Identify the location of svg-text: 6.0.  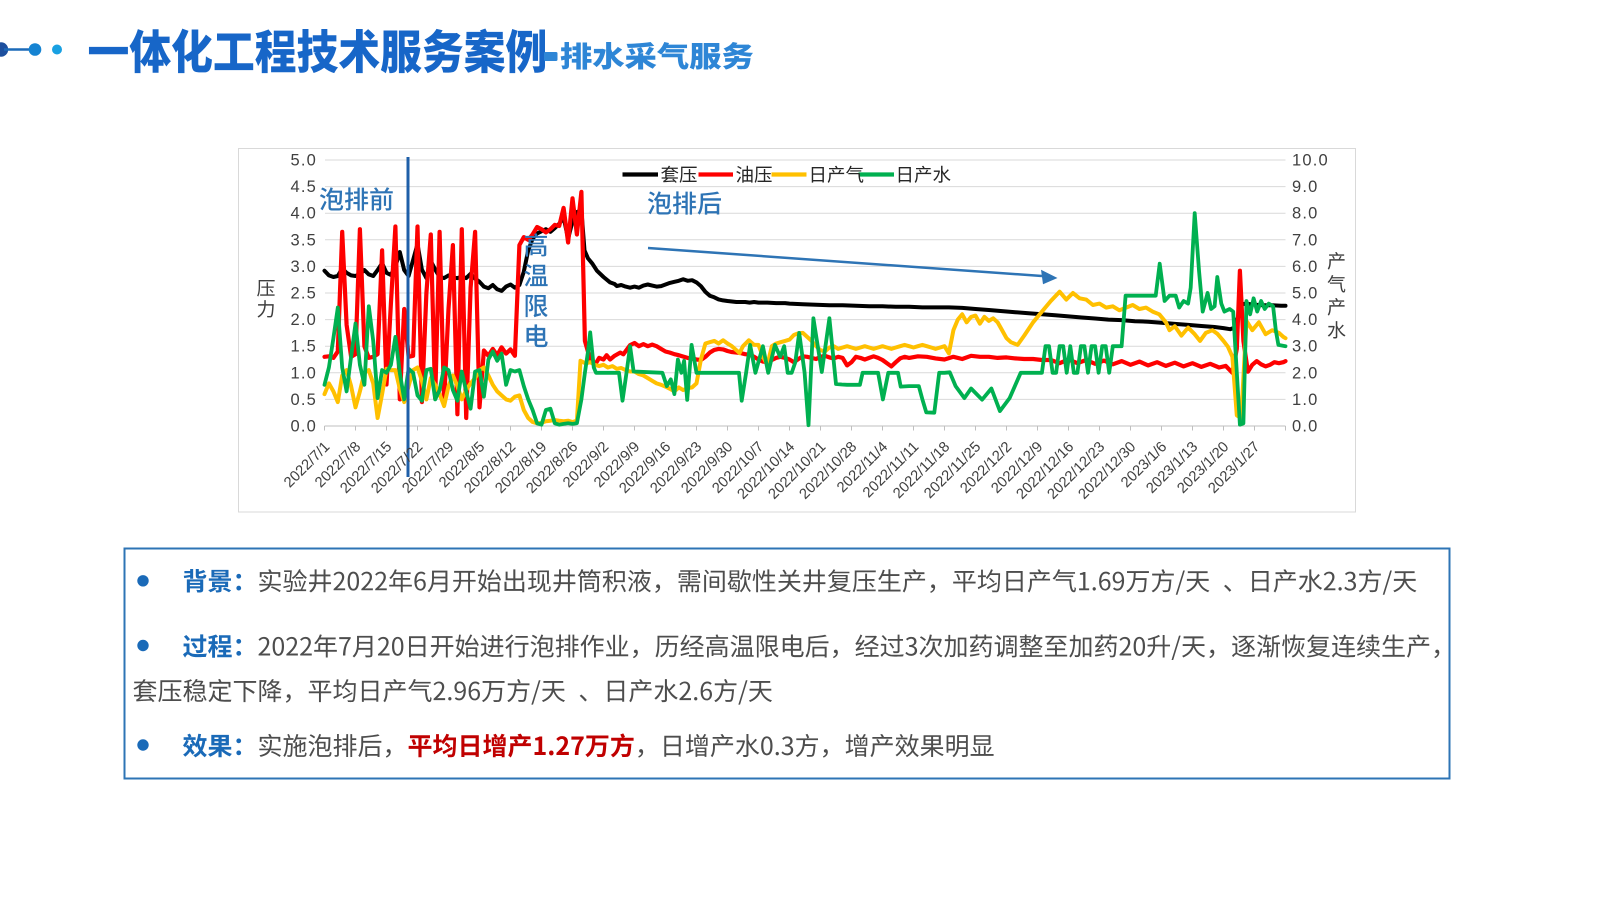
(1305, 267).